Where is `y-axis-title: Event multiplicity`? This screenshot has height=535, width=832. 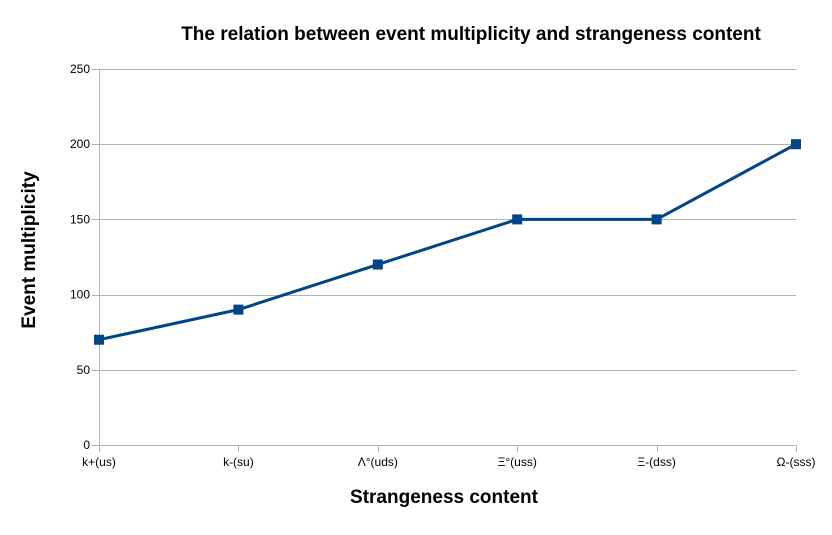 y-axis-title: Event multiplicity is located at coordinates (29, 250).